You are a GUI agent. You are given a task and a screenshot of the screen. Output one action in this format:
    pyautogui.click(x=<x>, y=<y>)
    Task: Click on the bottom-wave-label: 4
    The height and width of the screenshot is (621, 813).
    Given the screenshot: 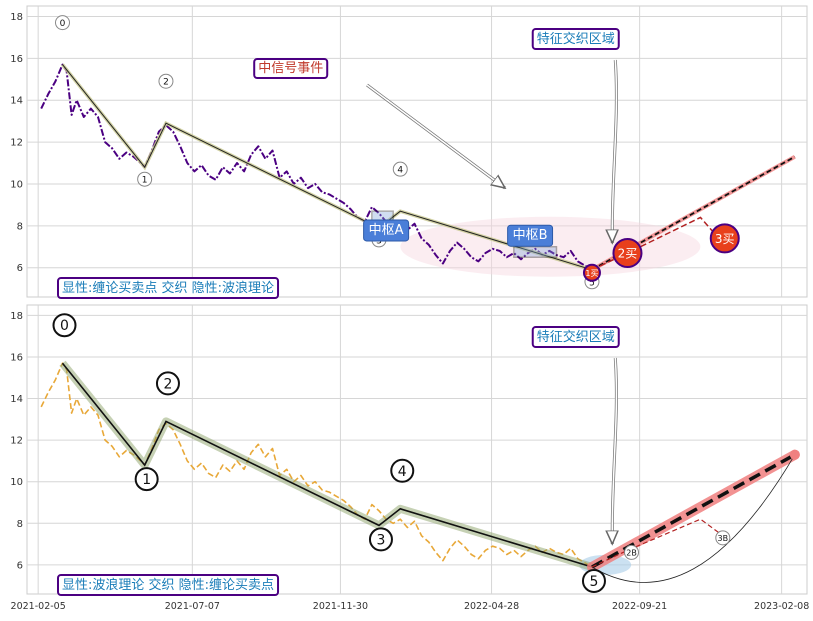 What is the action you would take?
    pyautogui.click(x=402, y=472)
    